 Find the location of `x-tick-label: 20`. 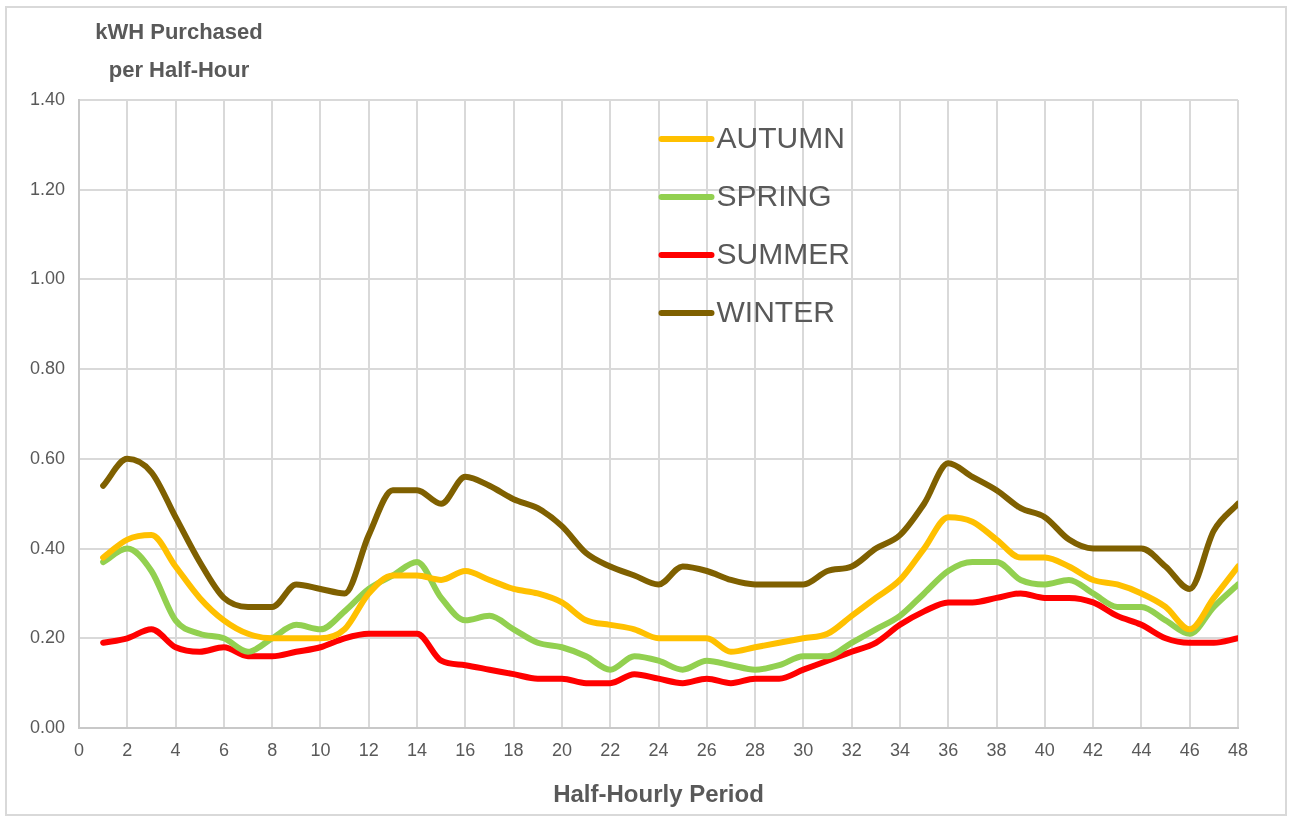

x-tick-label: 20 is located at coordinates (561, 749).